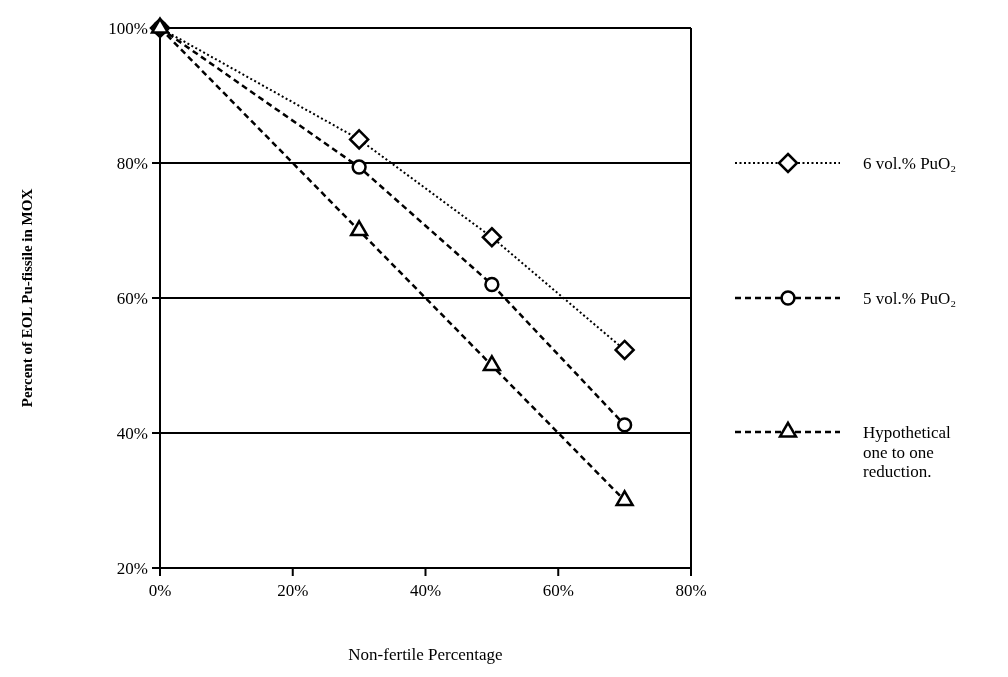  What do you see at coordinates (128, 28) in the screenshot?
I see `y-tick-label: 100%` at bounding box center [128, 28].